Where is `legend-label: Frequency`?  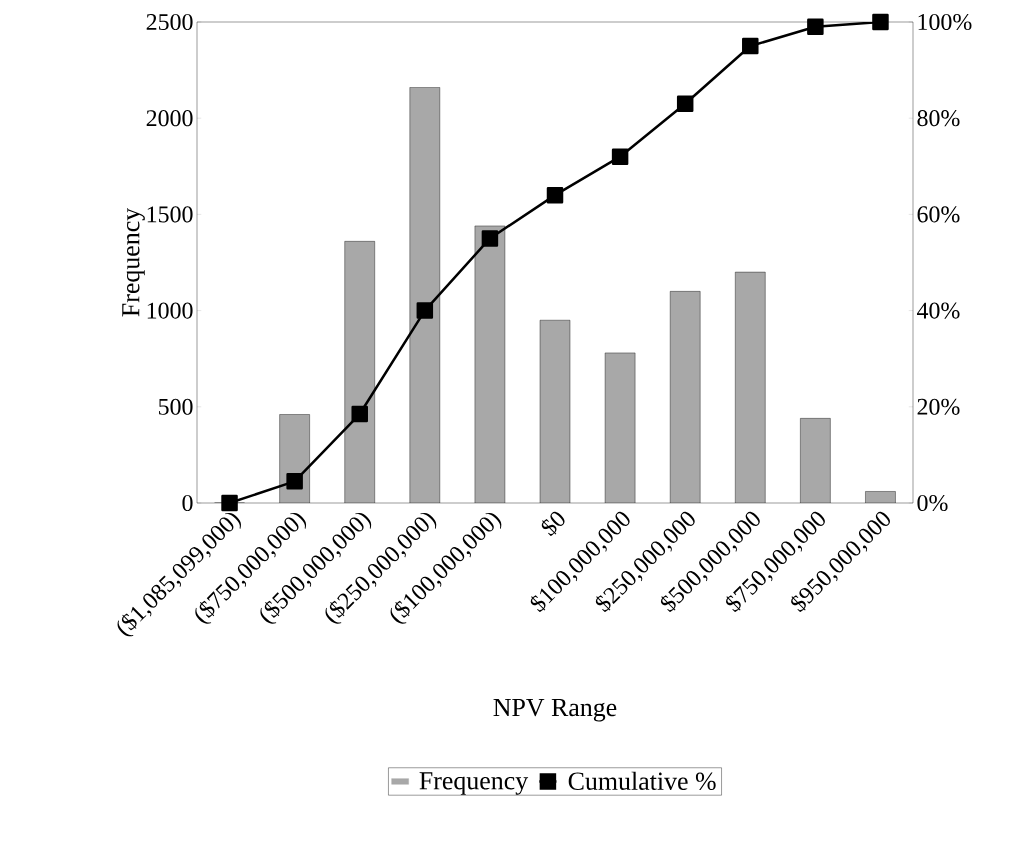 legend-label: Frequency is located at coordinates (474, 783).